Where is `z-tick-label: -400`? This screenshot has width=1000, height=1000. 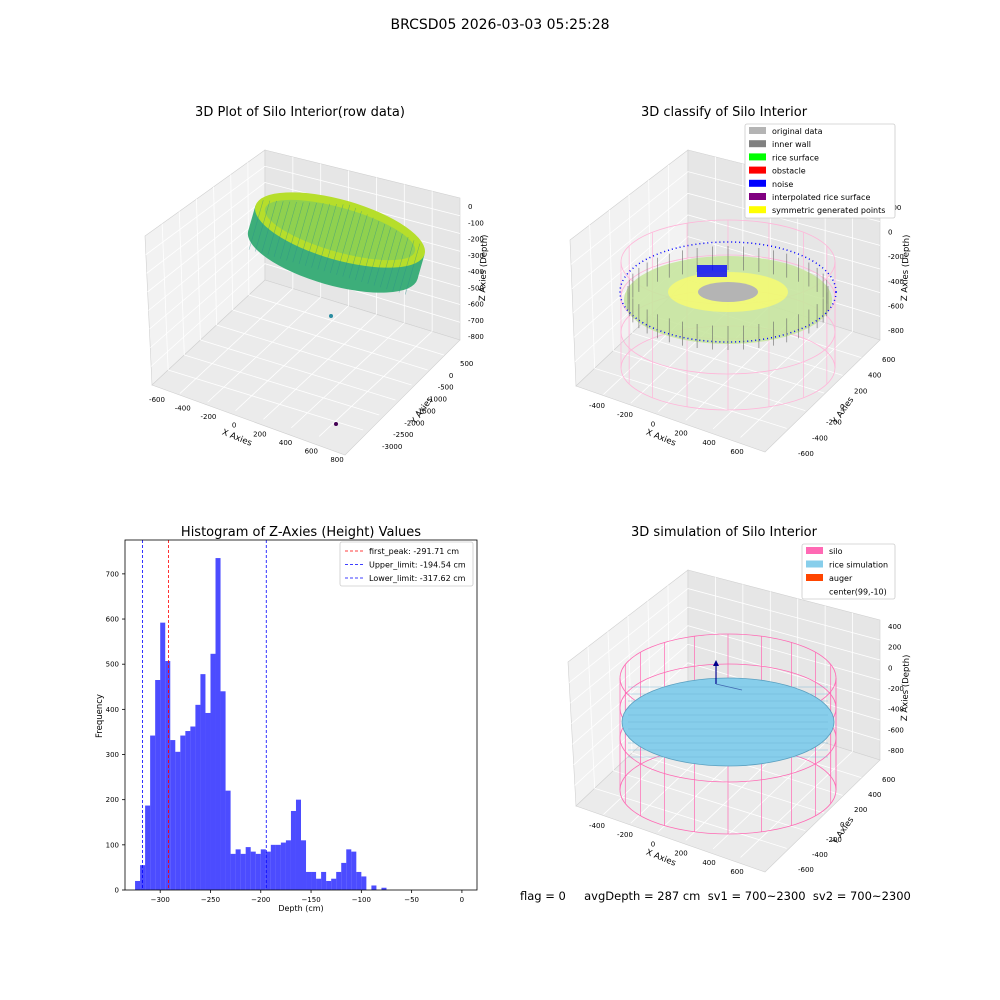 z-tick-label: -400 is located at coordinates (896, 282).